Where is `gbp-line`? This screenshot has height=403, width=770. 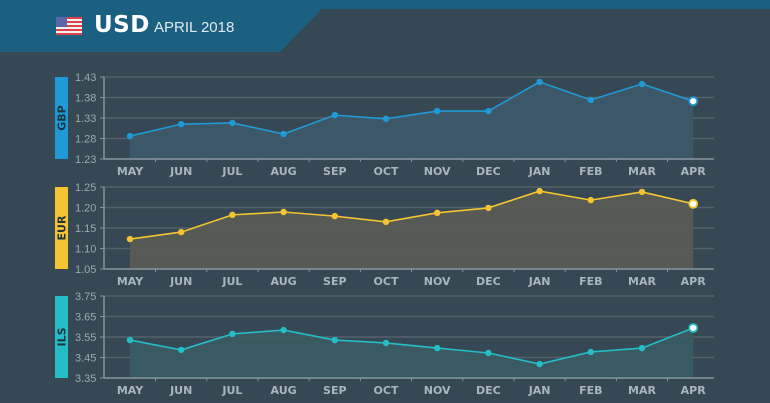
gbp-line is located at coordinates (411, 109).